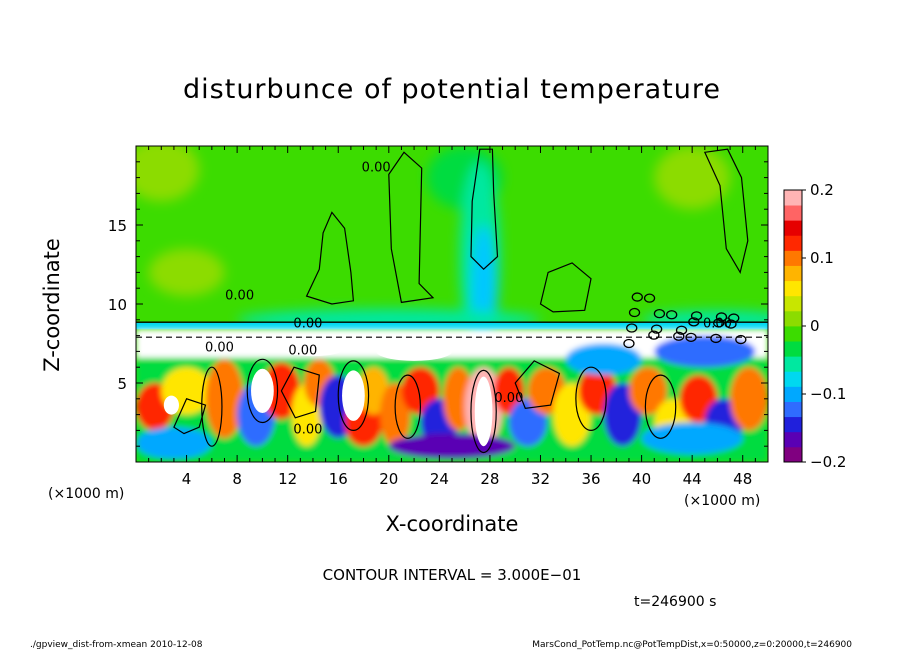 The height and width of the screenshot is (654, 904). Describe the element at coordinates (489, 479) in the screenshot. I see `x-tick-label: 28` at that location.